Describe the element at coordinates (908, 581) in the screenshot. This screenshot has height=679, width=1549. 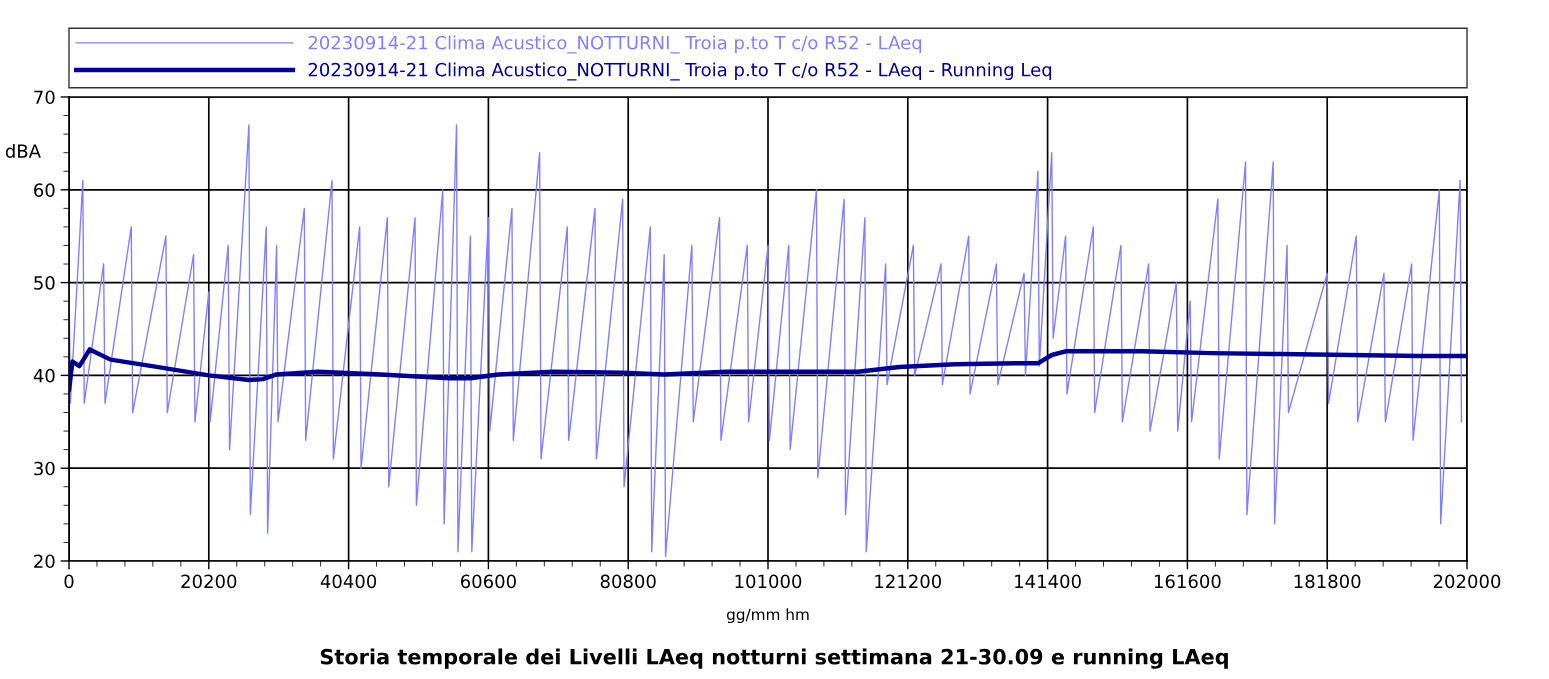
I see `x-tick-label: 121200` at that location.